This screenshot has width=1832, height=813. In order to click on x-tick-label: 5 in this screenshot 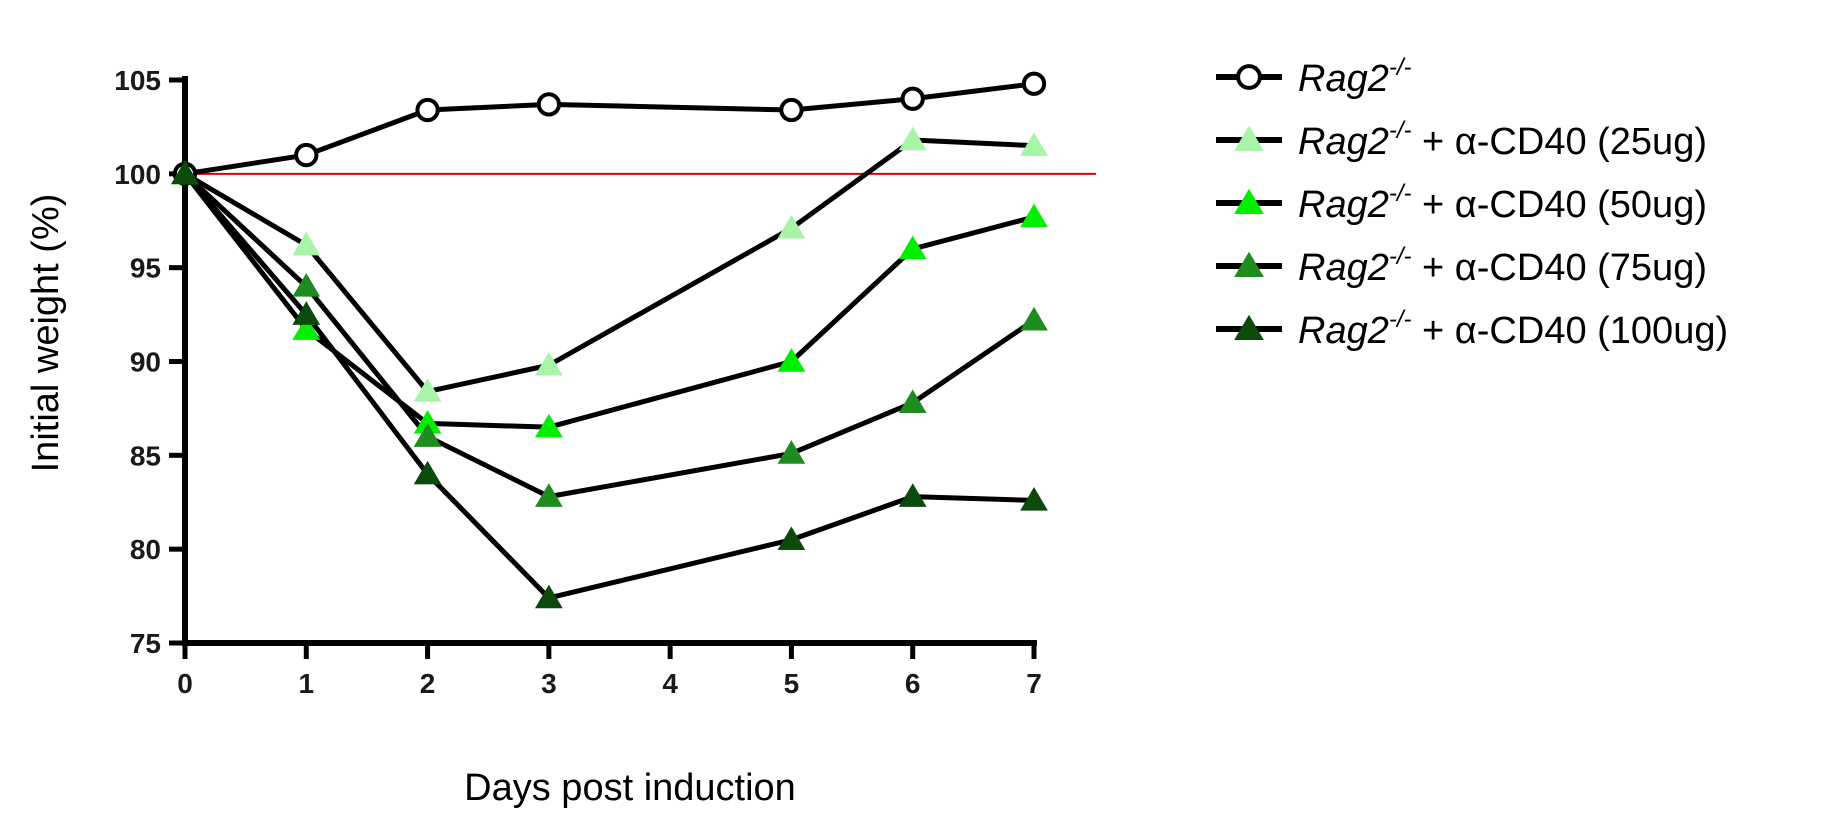, I will do `click(792, 683)`.